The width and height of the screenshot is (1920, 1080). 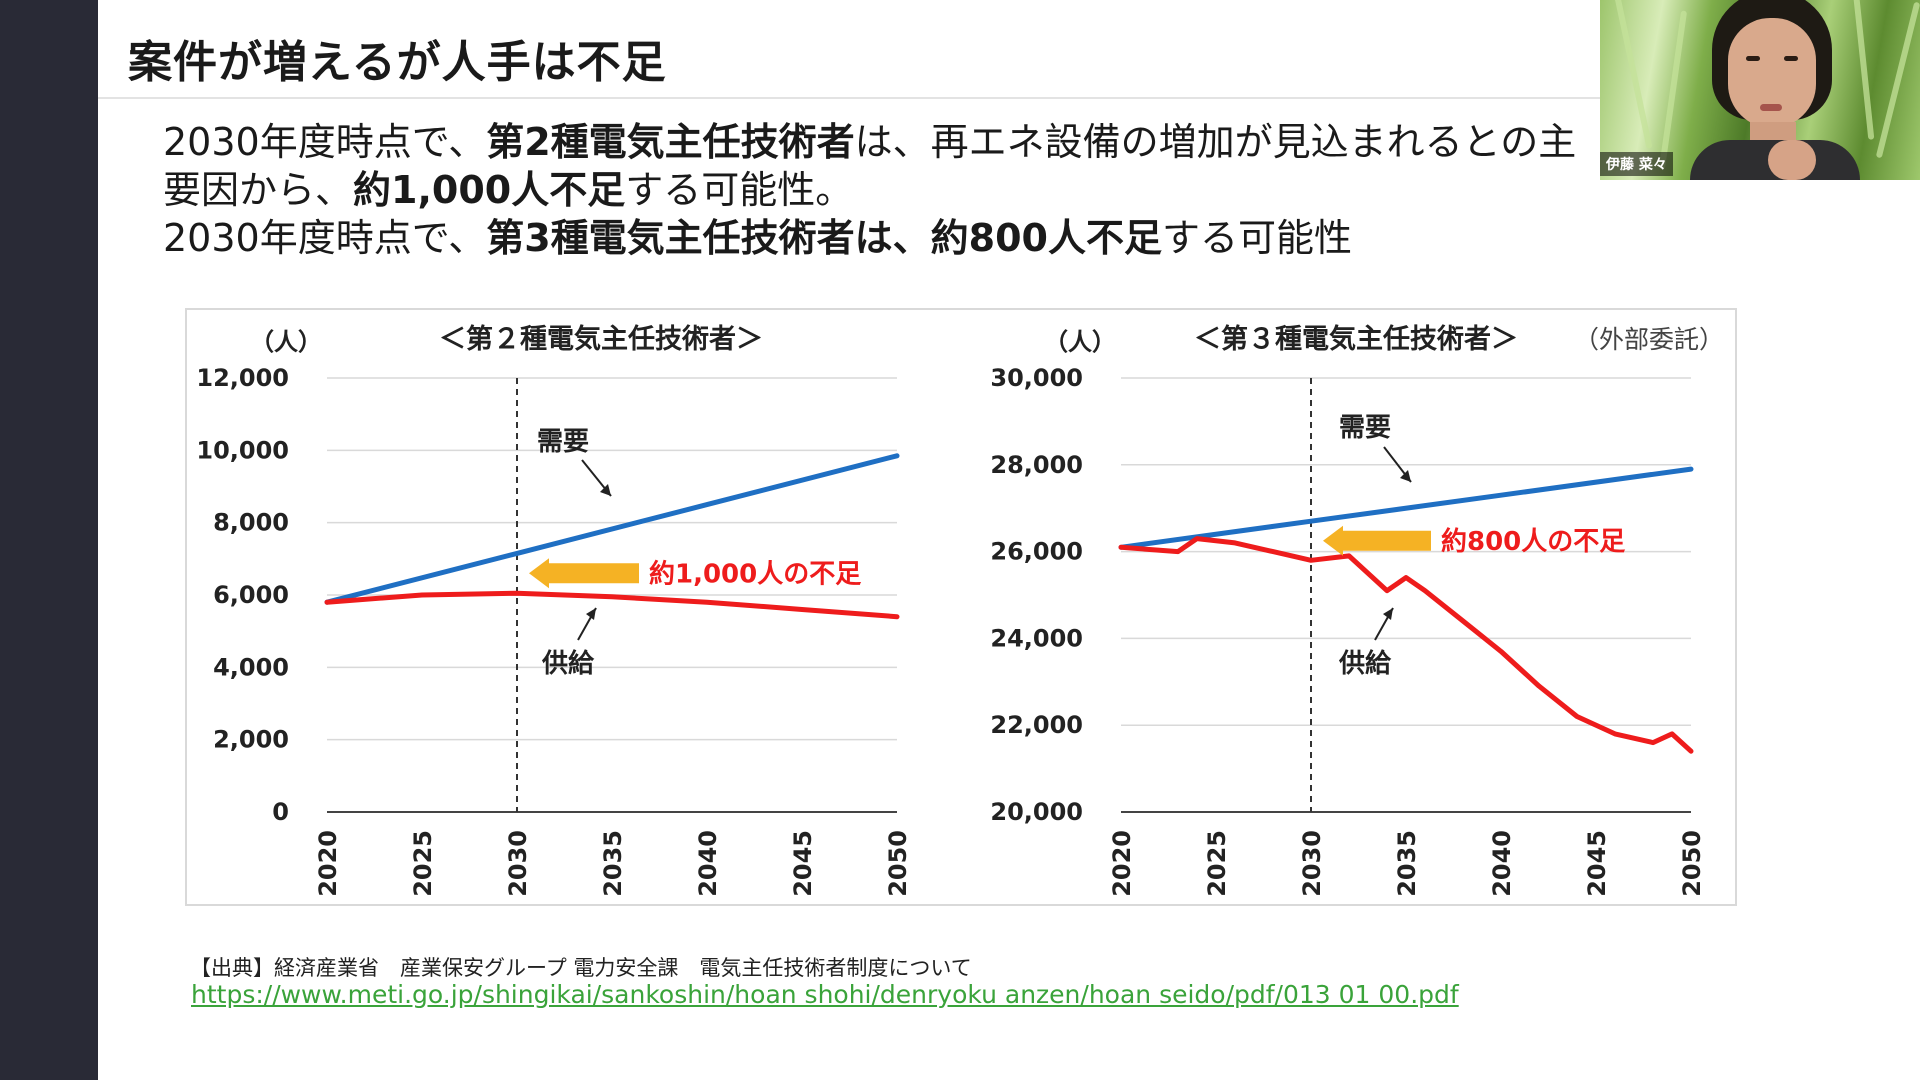 I want to click on participant-face, so click(x=1772, y=73).